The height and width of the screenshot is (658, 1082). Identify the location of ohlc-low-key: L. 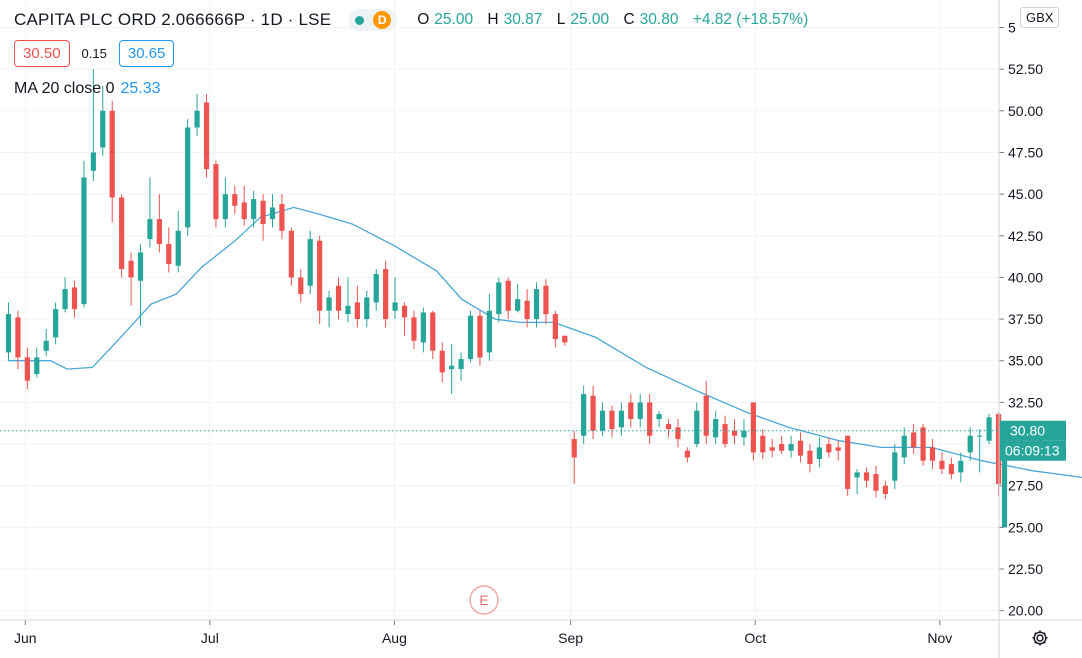
(561, 19).